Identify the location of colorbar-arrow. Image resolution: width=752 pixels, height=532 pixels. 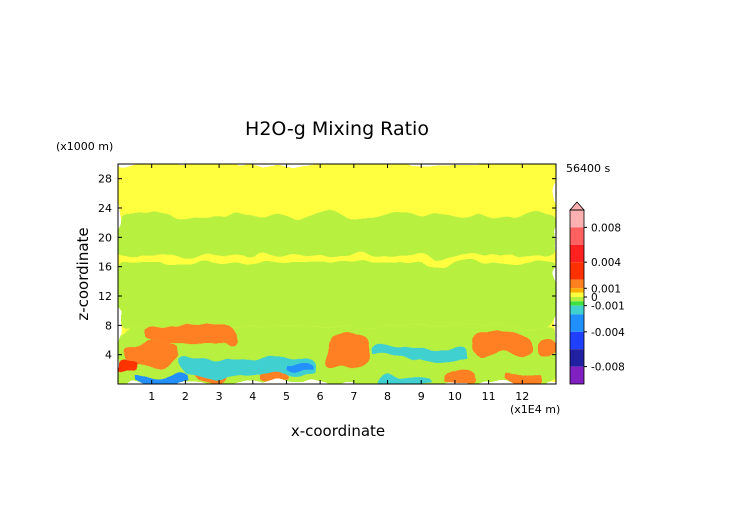
(577, 206).